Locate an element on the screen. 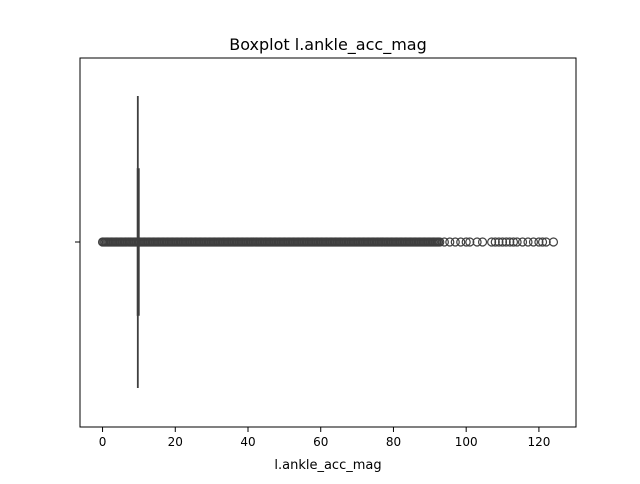  x-axis-label: l.ankle_acc_mag is located at coordinates (327, 465).